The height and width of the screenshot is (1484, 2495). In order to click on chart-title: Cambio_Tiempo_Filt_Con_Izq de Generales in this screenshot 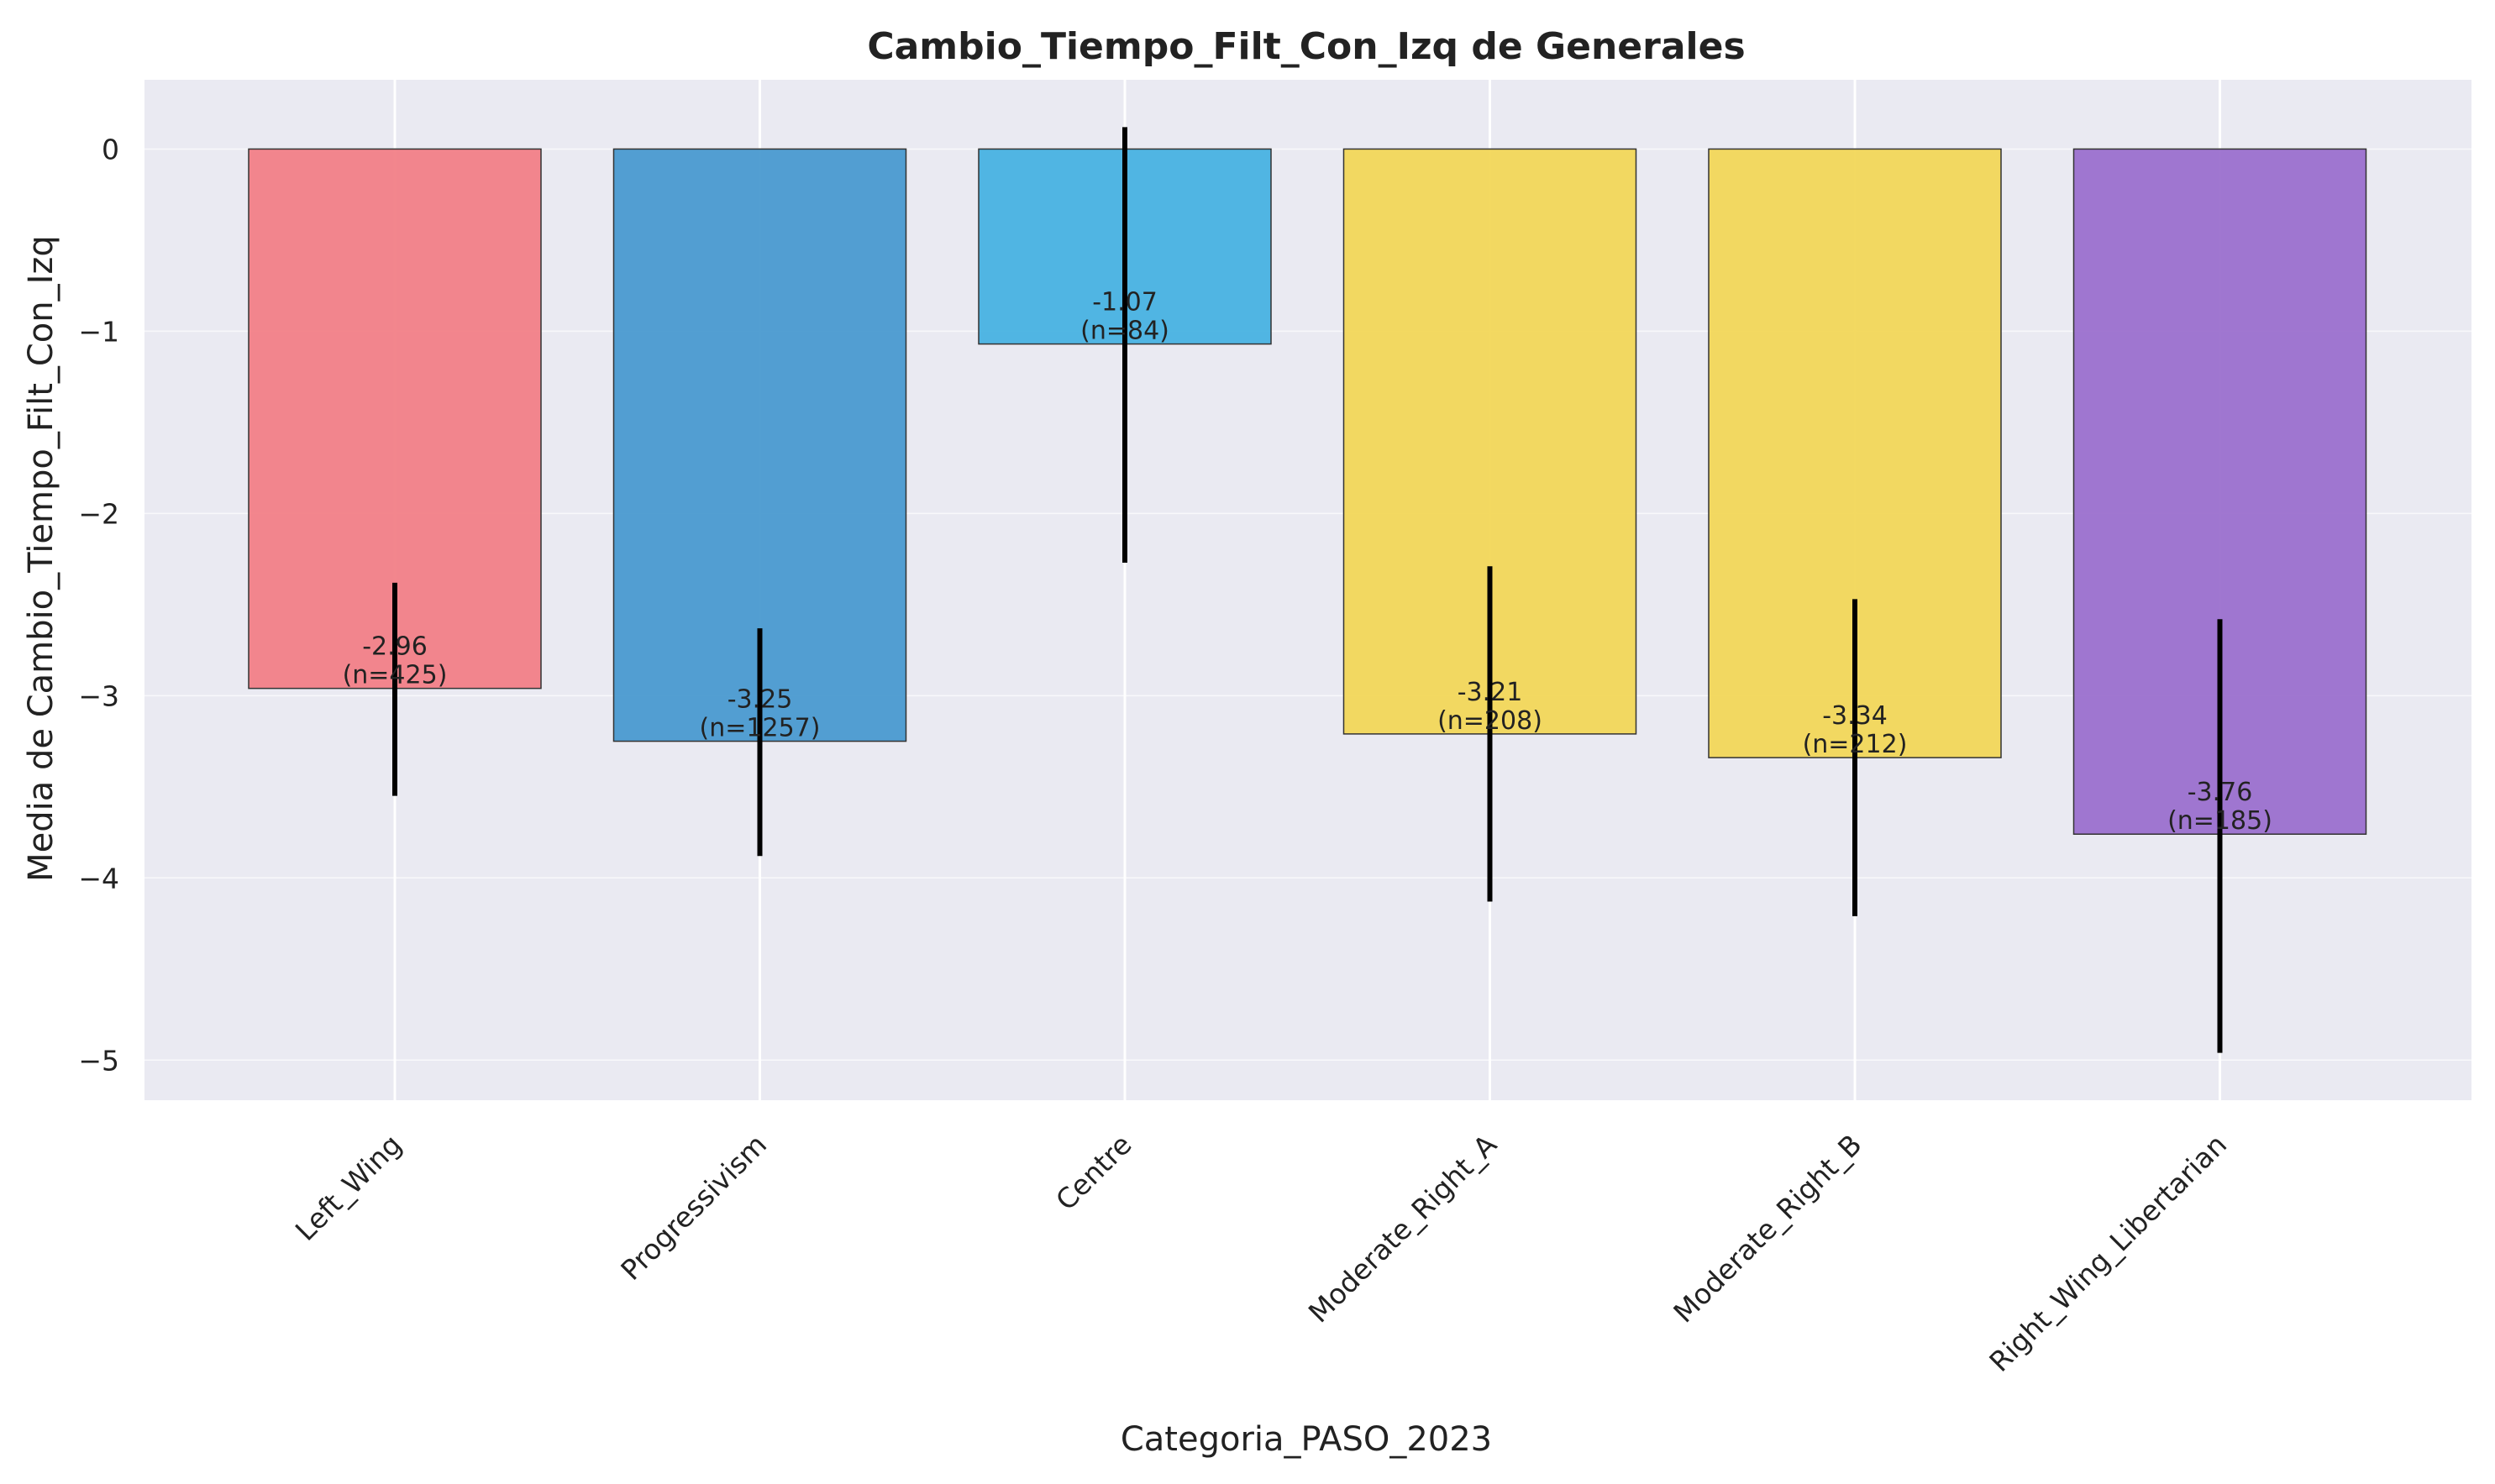, I will do `click(1306, 47)`.